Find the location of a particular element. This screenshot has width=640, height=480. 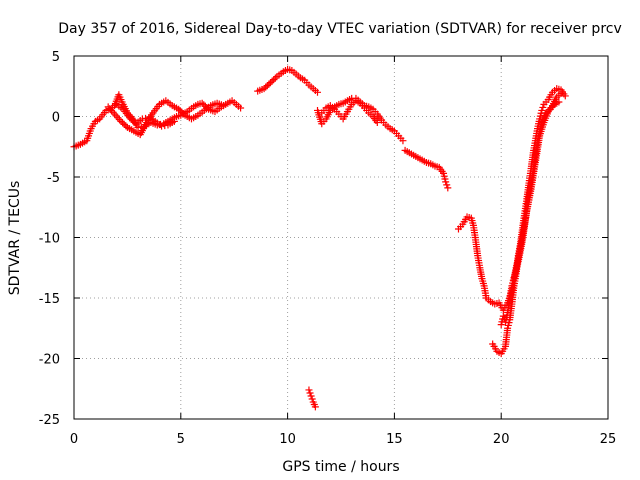

y-tick-label: -10 is located at coordinates (49, 239).